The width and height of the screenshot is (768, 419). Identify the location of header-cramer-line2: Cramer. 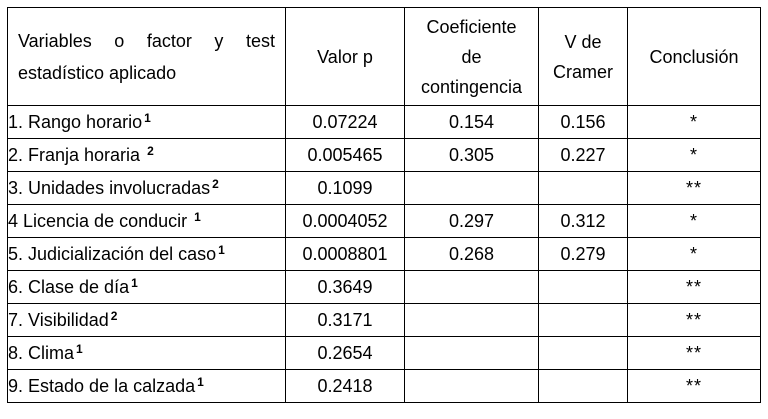
(582, 71).